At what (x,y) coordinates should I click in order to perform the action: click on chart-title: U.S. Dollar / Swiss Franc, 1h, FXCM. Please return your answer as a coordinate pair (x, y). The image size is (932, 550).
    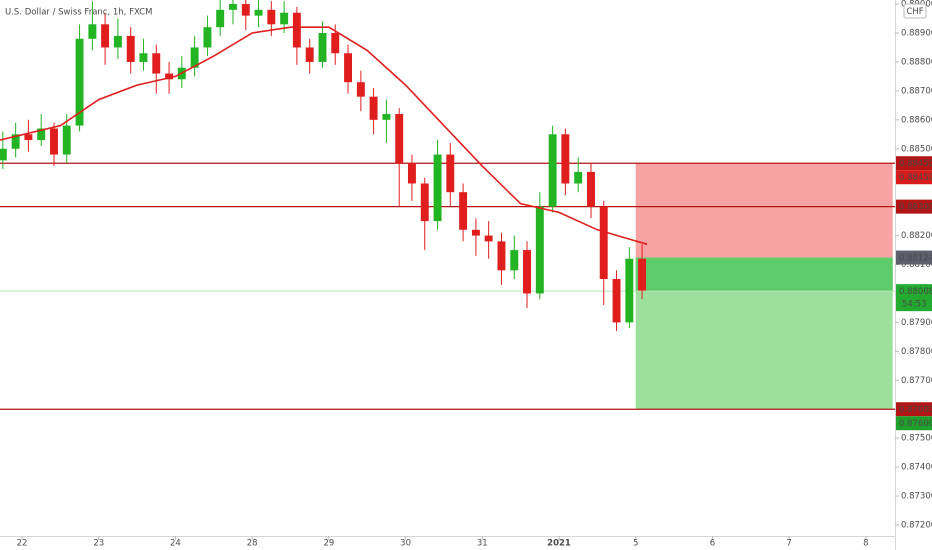
    Looking at the image, I should click on (78, 13).